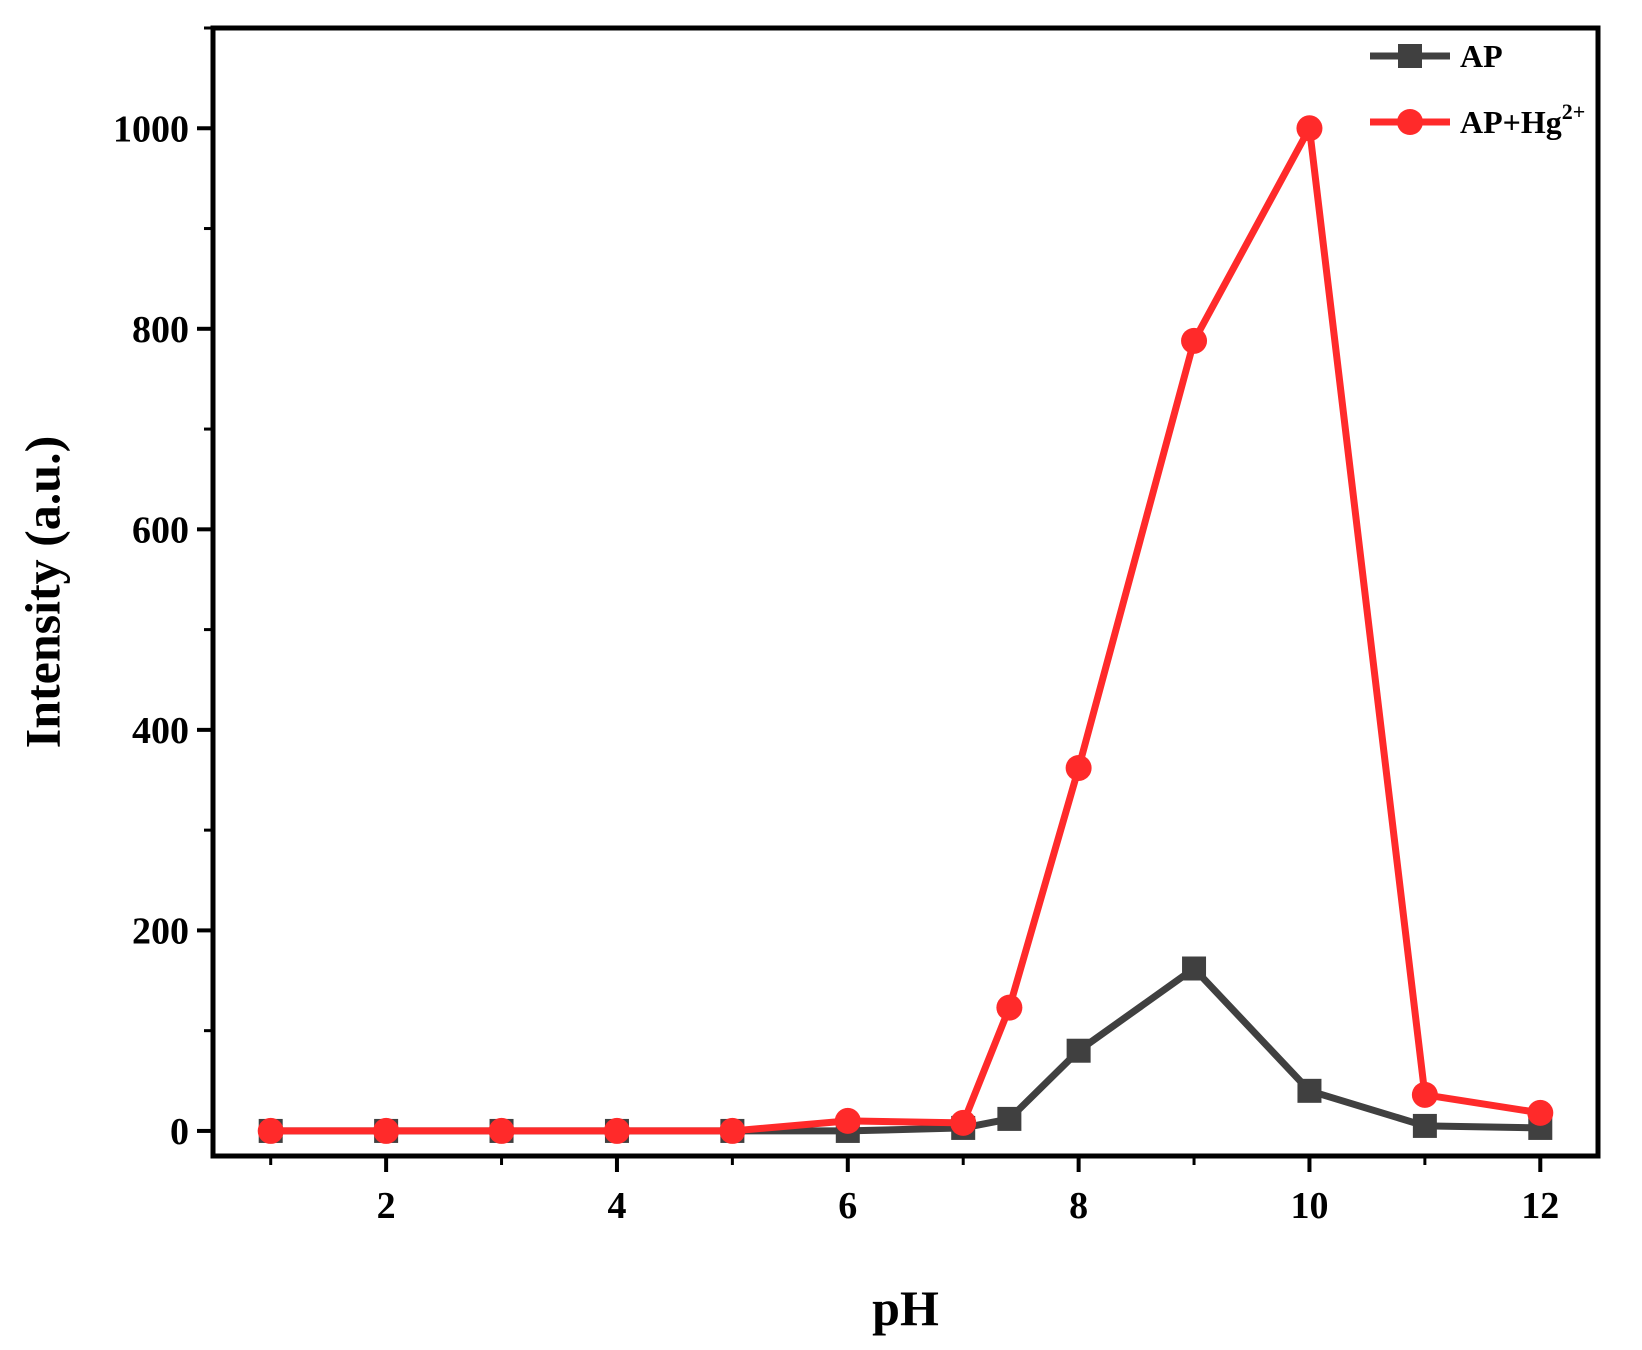 Image resolution: width=1642 pixels, height=1350 pixels. Describe the element at coordinates (1540, 1206) in the screenshot. I see `x-tick-label: 12` at that location.